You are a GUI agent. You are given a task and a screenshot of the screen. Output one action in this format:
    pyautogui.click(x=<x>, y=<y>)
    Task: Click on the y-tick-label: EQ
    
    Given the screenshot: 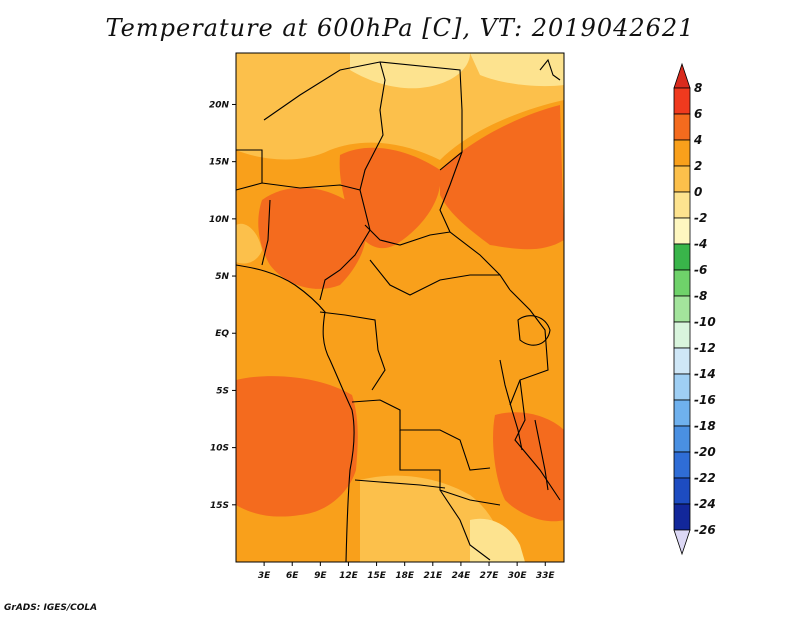 What is the action you would take?
    pyautogui.click(x=222, y=334)
    